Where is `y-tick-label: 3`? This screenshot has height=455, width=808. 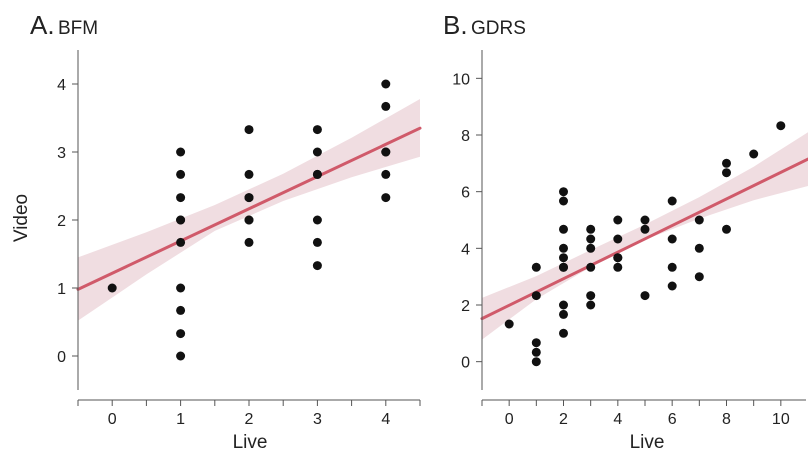
y-tick-label: 3 is located at coordinates (61, 153).